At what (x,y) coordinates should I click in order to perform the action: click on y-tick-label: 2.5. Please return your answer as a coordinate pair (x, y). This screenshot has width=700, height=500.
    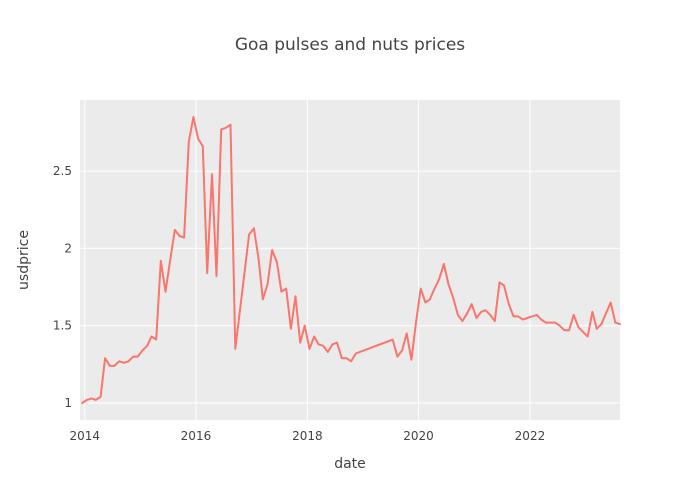
    Looking at the image, I should click on (62, 171).